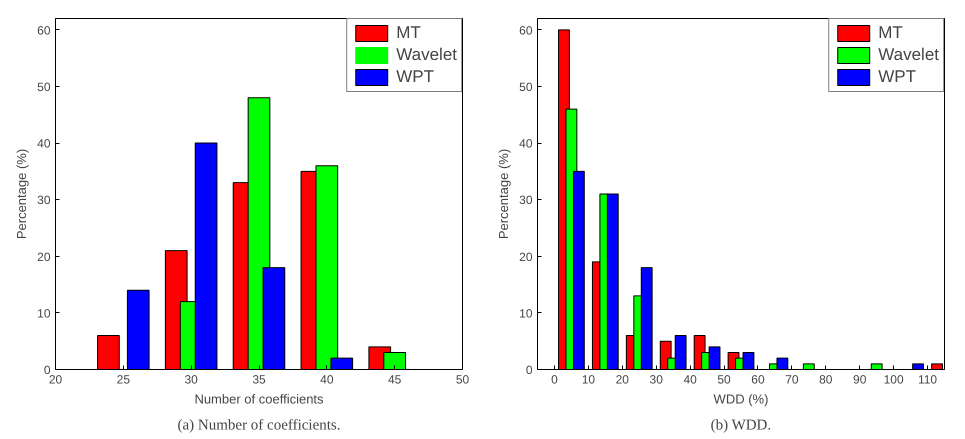 The image size is (965, 439). Describe the element at coordinates (259, 426) in the screenshot. I see `text: (a) Number of coefficients.` at that location.